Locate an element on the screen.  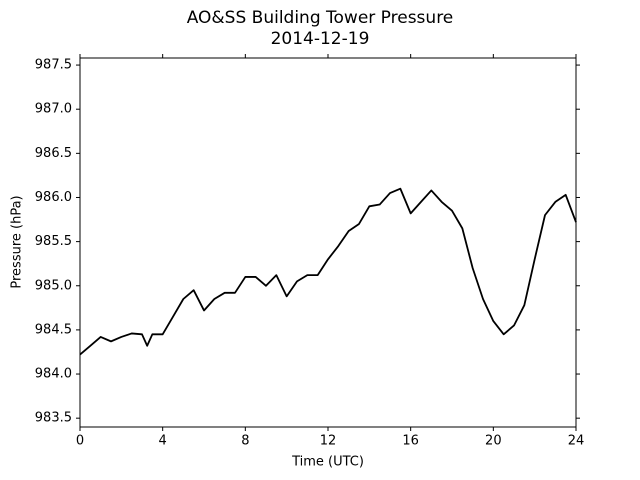
chart-title: AO&SS Building Tower Pressure is located at coordinates (320, 18).